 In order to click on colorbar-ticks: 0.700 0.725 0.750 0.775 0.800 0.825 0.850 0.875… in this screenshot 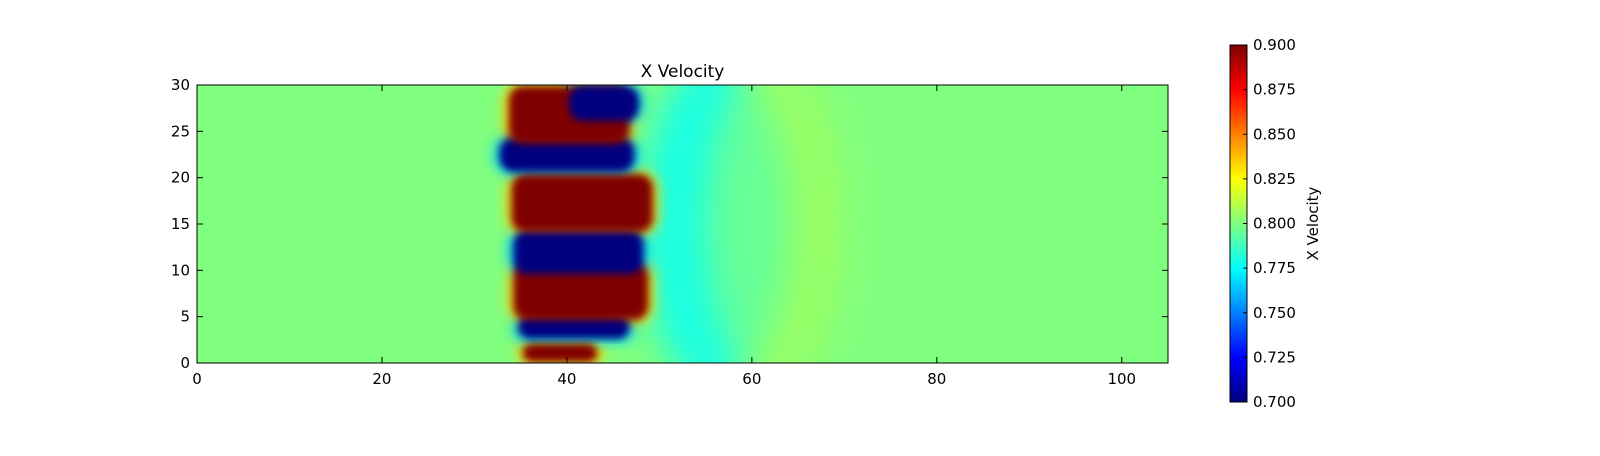, I will do `click(1269, 223)`.